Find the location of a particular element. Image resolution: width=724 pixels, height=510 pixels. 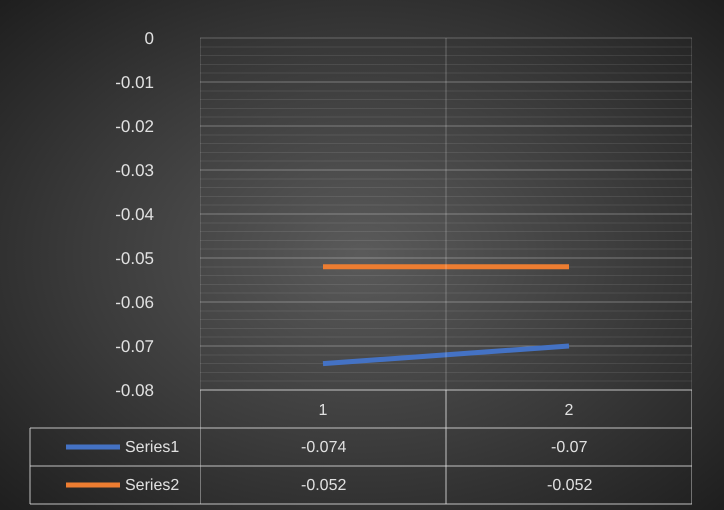

y-tick-label: -0.02 is located at coordinates (134, 126).